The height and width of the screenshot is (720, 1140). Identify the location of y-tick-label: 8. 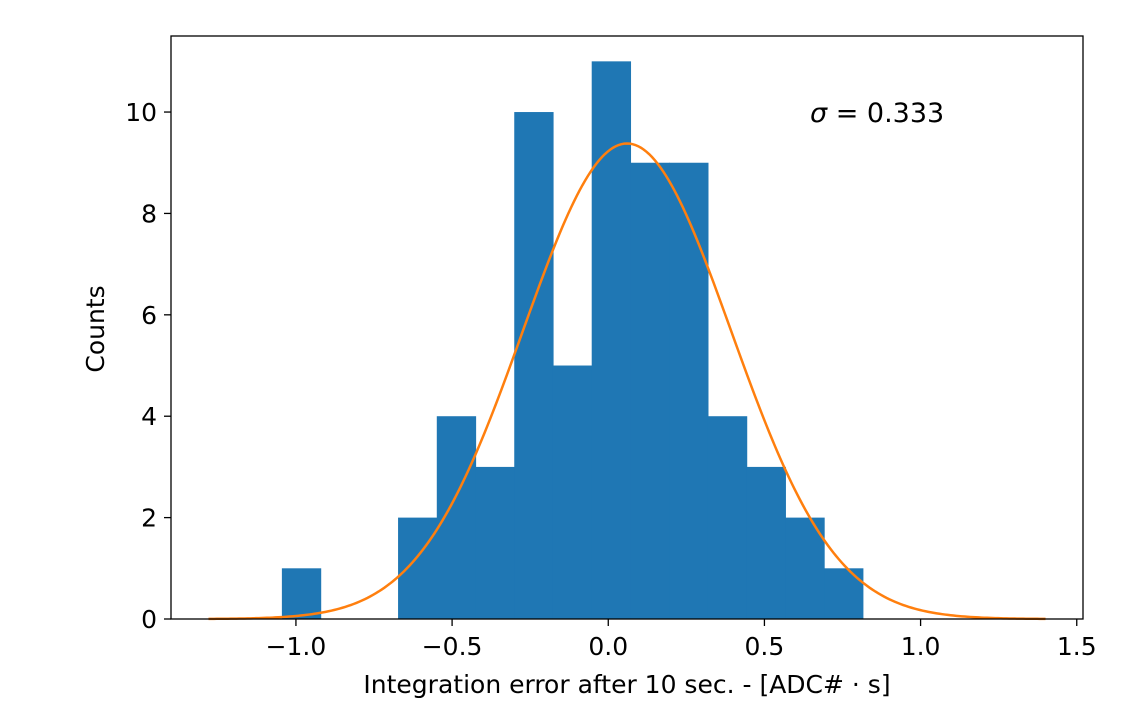
(149, 213).